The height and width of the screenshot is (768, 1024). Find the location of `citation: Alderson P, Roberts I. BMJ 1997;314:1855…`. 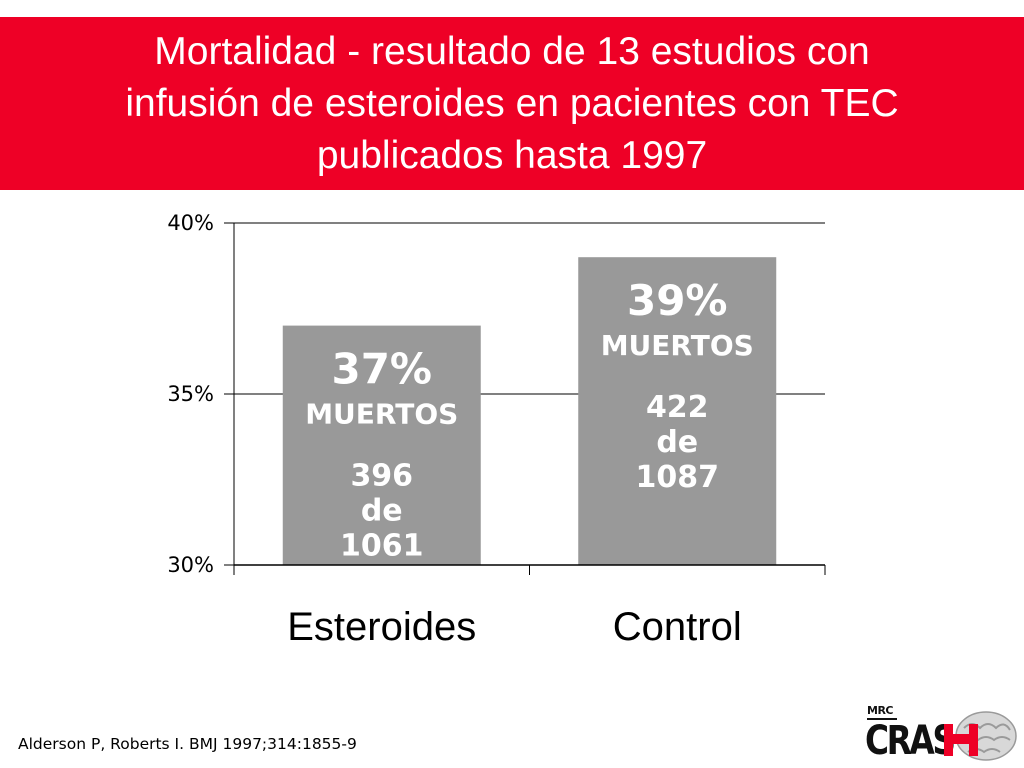

citation: Alderson P, Roberts I. BMJ 1997;314:1855… is located at coordinates (187, 744).